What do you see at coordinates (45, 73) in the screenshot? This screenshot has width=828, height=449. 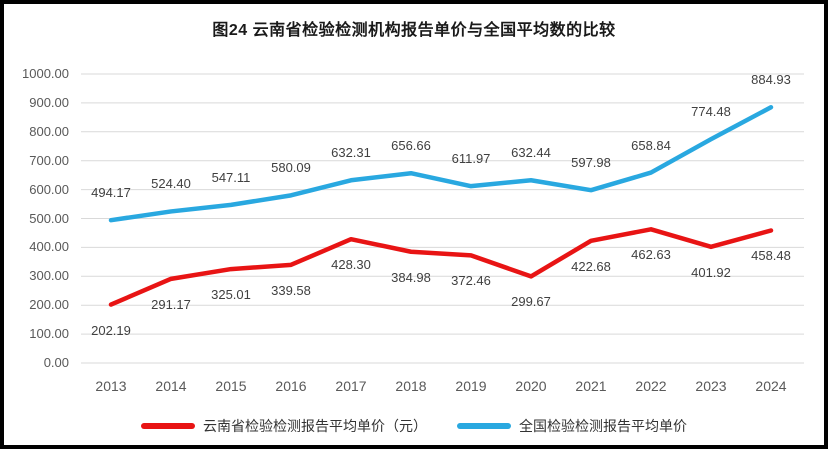 I see `y-axis-tick: 1000.00` at bounding box center [45, 73].